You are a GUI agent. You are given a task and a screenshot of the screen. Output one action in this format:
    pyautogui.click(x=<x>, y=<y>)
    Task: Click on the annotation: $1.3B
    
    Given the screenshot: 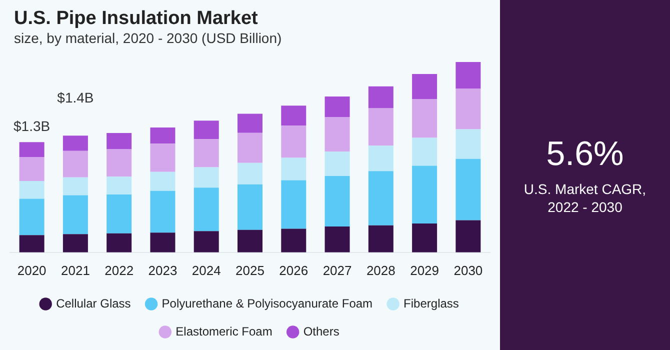 What is the action you would take?
    pyautogui.click(x=32, y=126)
    